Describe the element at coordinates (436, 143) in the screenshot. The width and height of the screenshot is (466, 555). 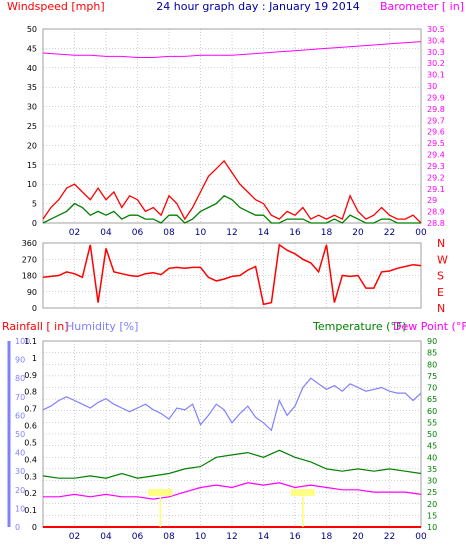
I see `barometer-tick-label: 29.5` at that location.